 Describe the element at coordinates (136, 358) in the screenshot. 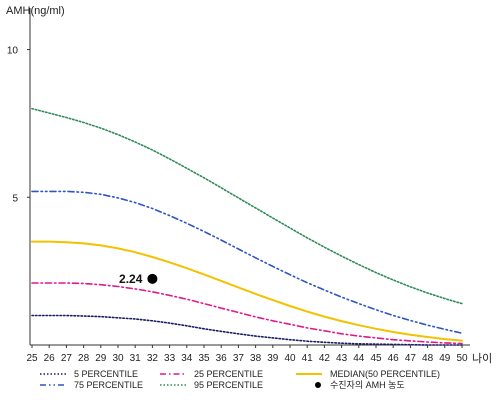

I see `x-tick-label: 31` at that location.